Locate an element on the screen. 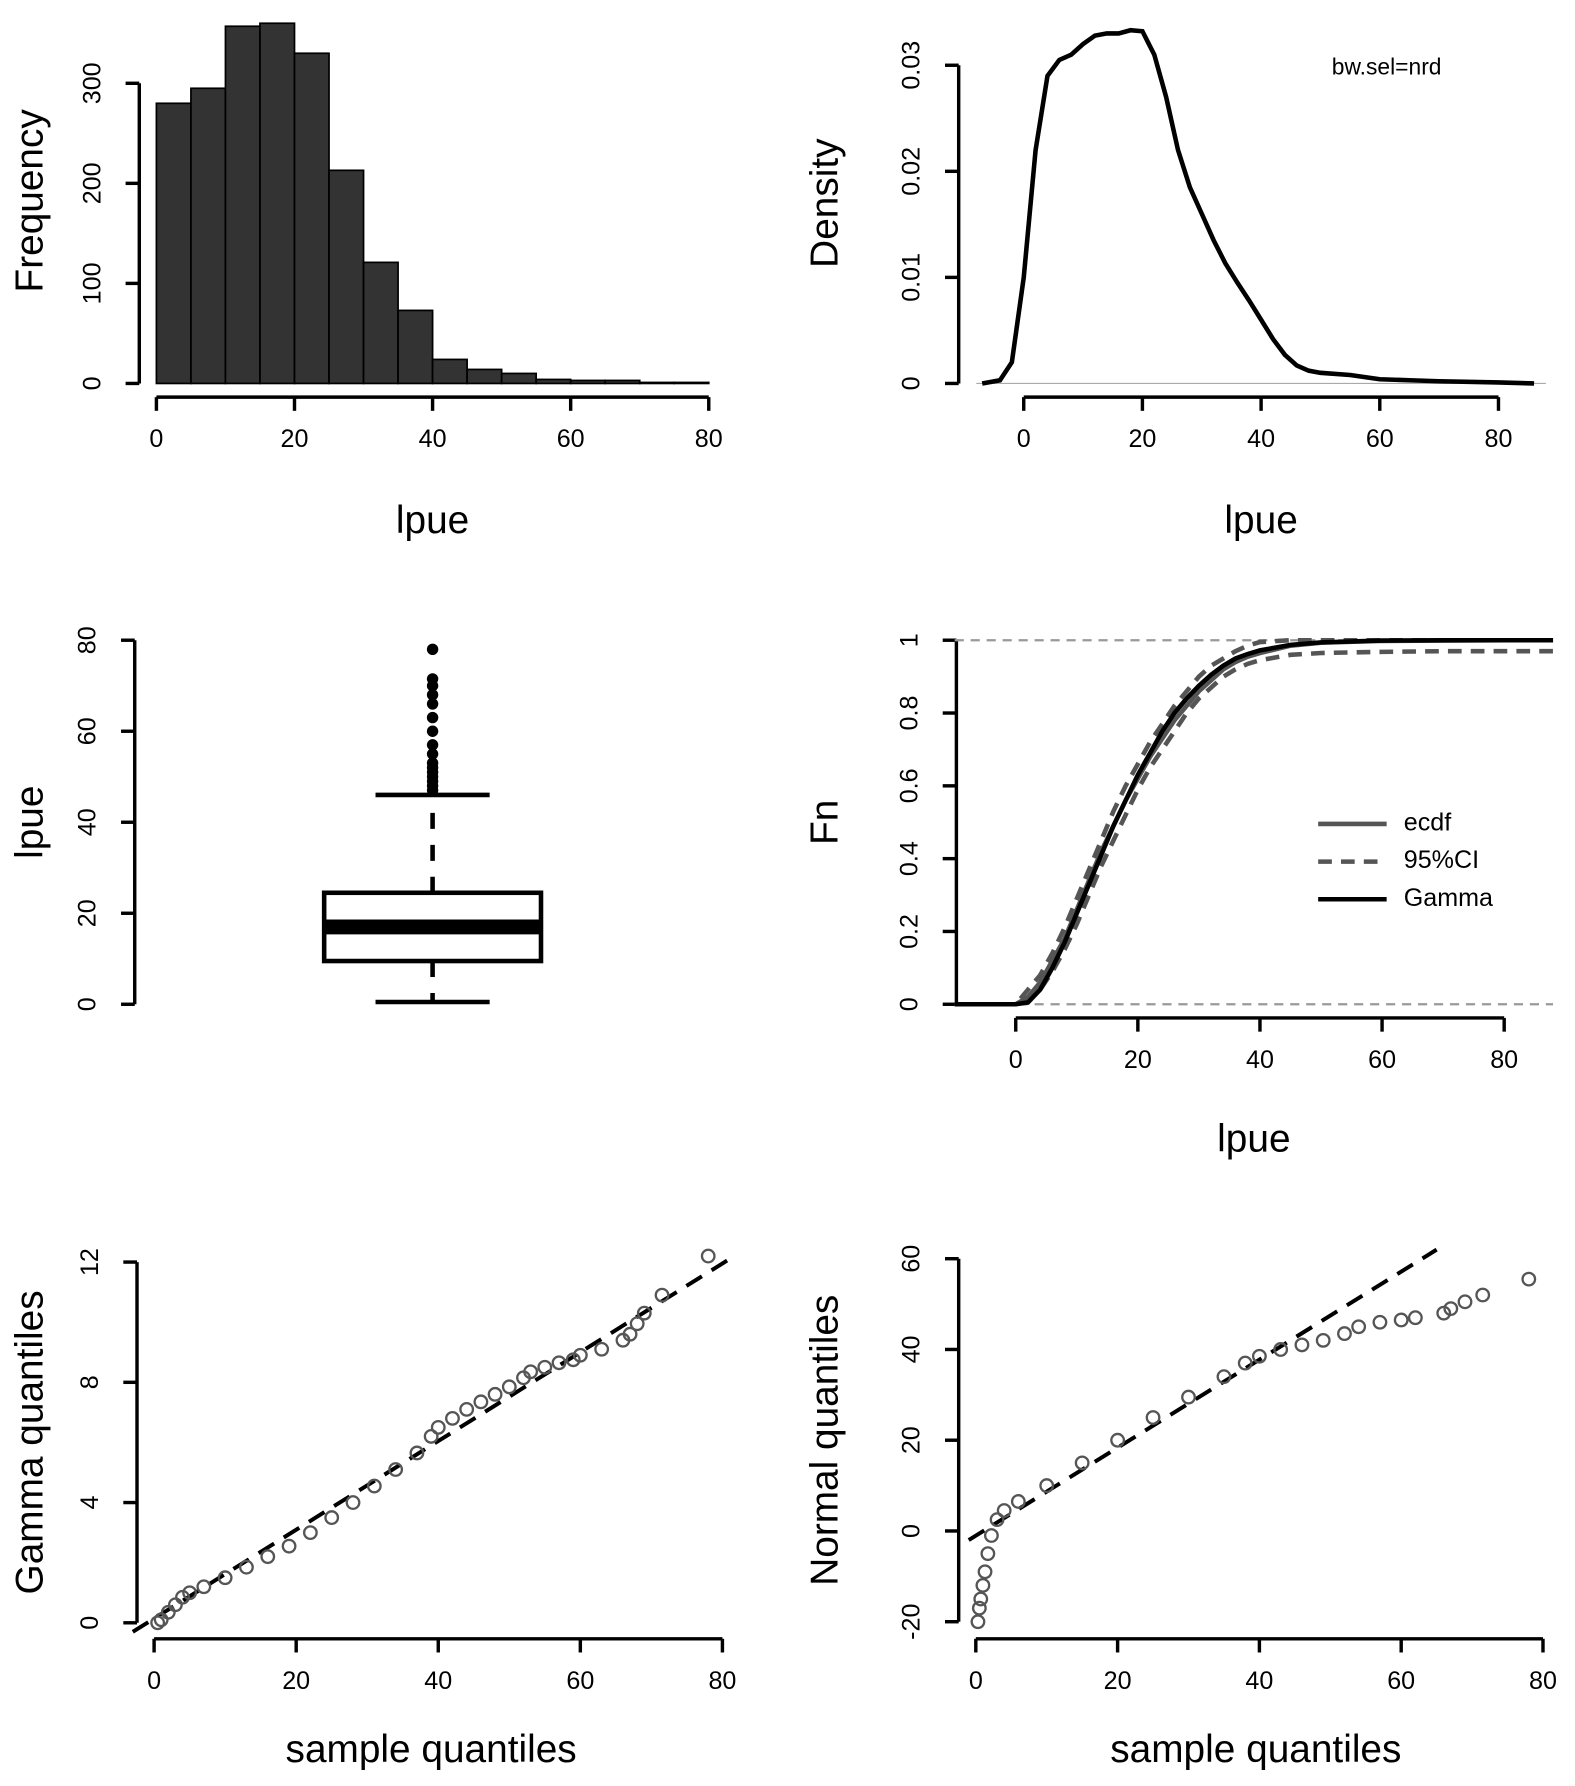 The height and width of the screenshot is (1786, 1575). annotation: bw.sel=nrd is located at coordinates (1387, 67).